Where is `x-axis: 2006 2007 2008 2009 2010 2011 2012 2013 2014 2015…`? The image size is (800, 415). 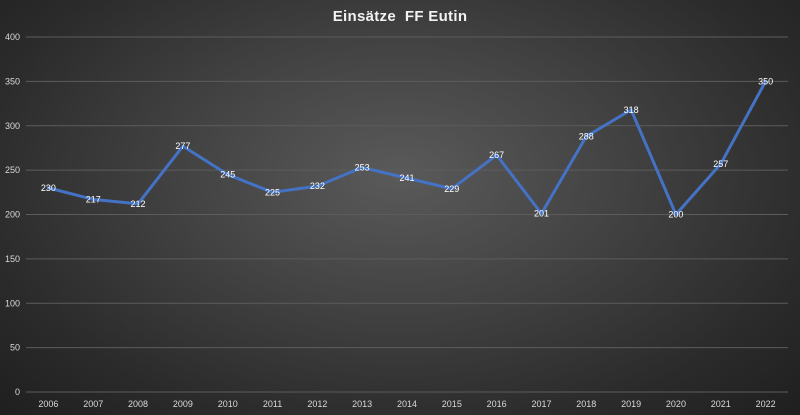 x-axis: 2006 2007 2008 2009 2010 2011 2012 2013 2014 2015… is located at coordinates (406, 404).